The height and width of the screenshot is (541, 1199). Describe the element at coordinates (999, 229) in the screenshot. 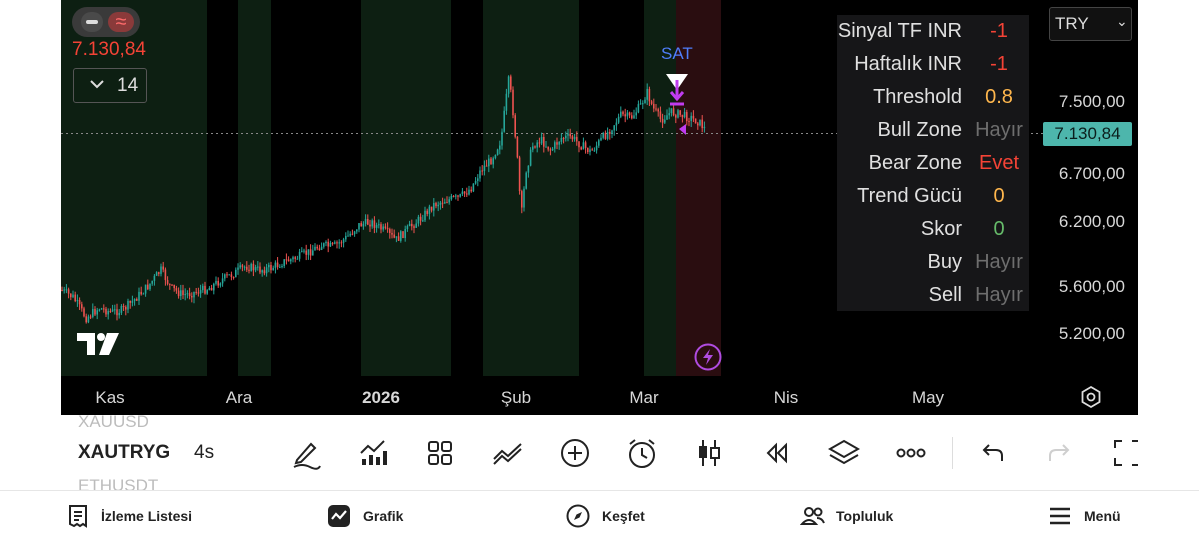

I see `info-value: 0` at that location.